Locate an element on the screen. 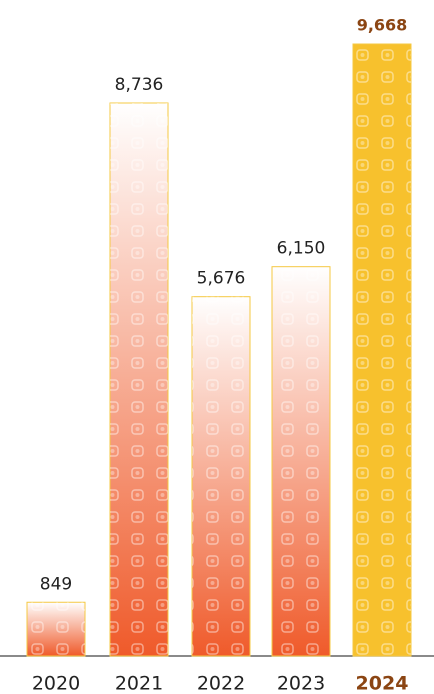 The height and width of the screenshot is (694, 434). value-label: 5,676 is located at coordinates (221, 279).